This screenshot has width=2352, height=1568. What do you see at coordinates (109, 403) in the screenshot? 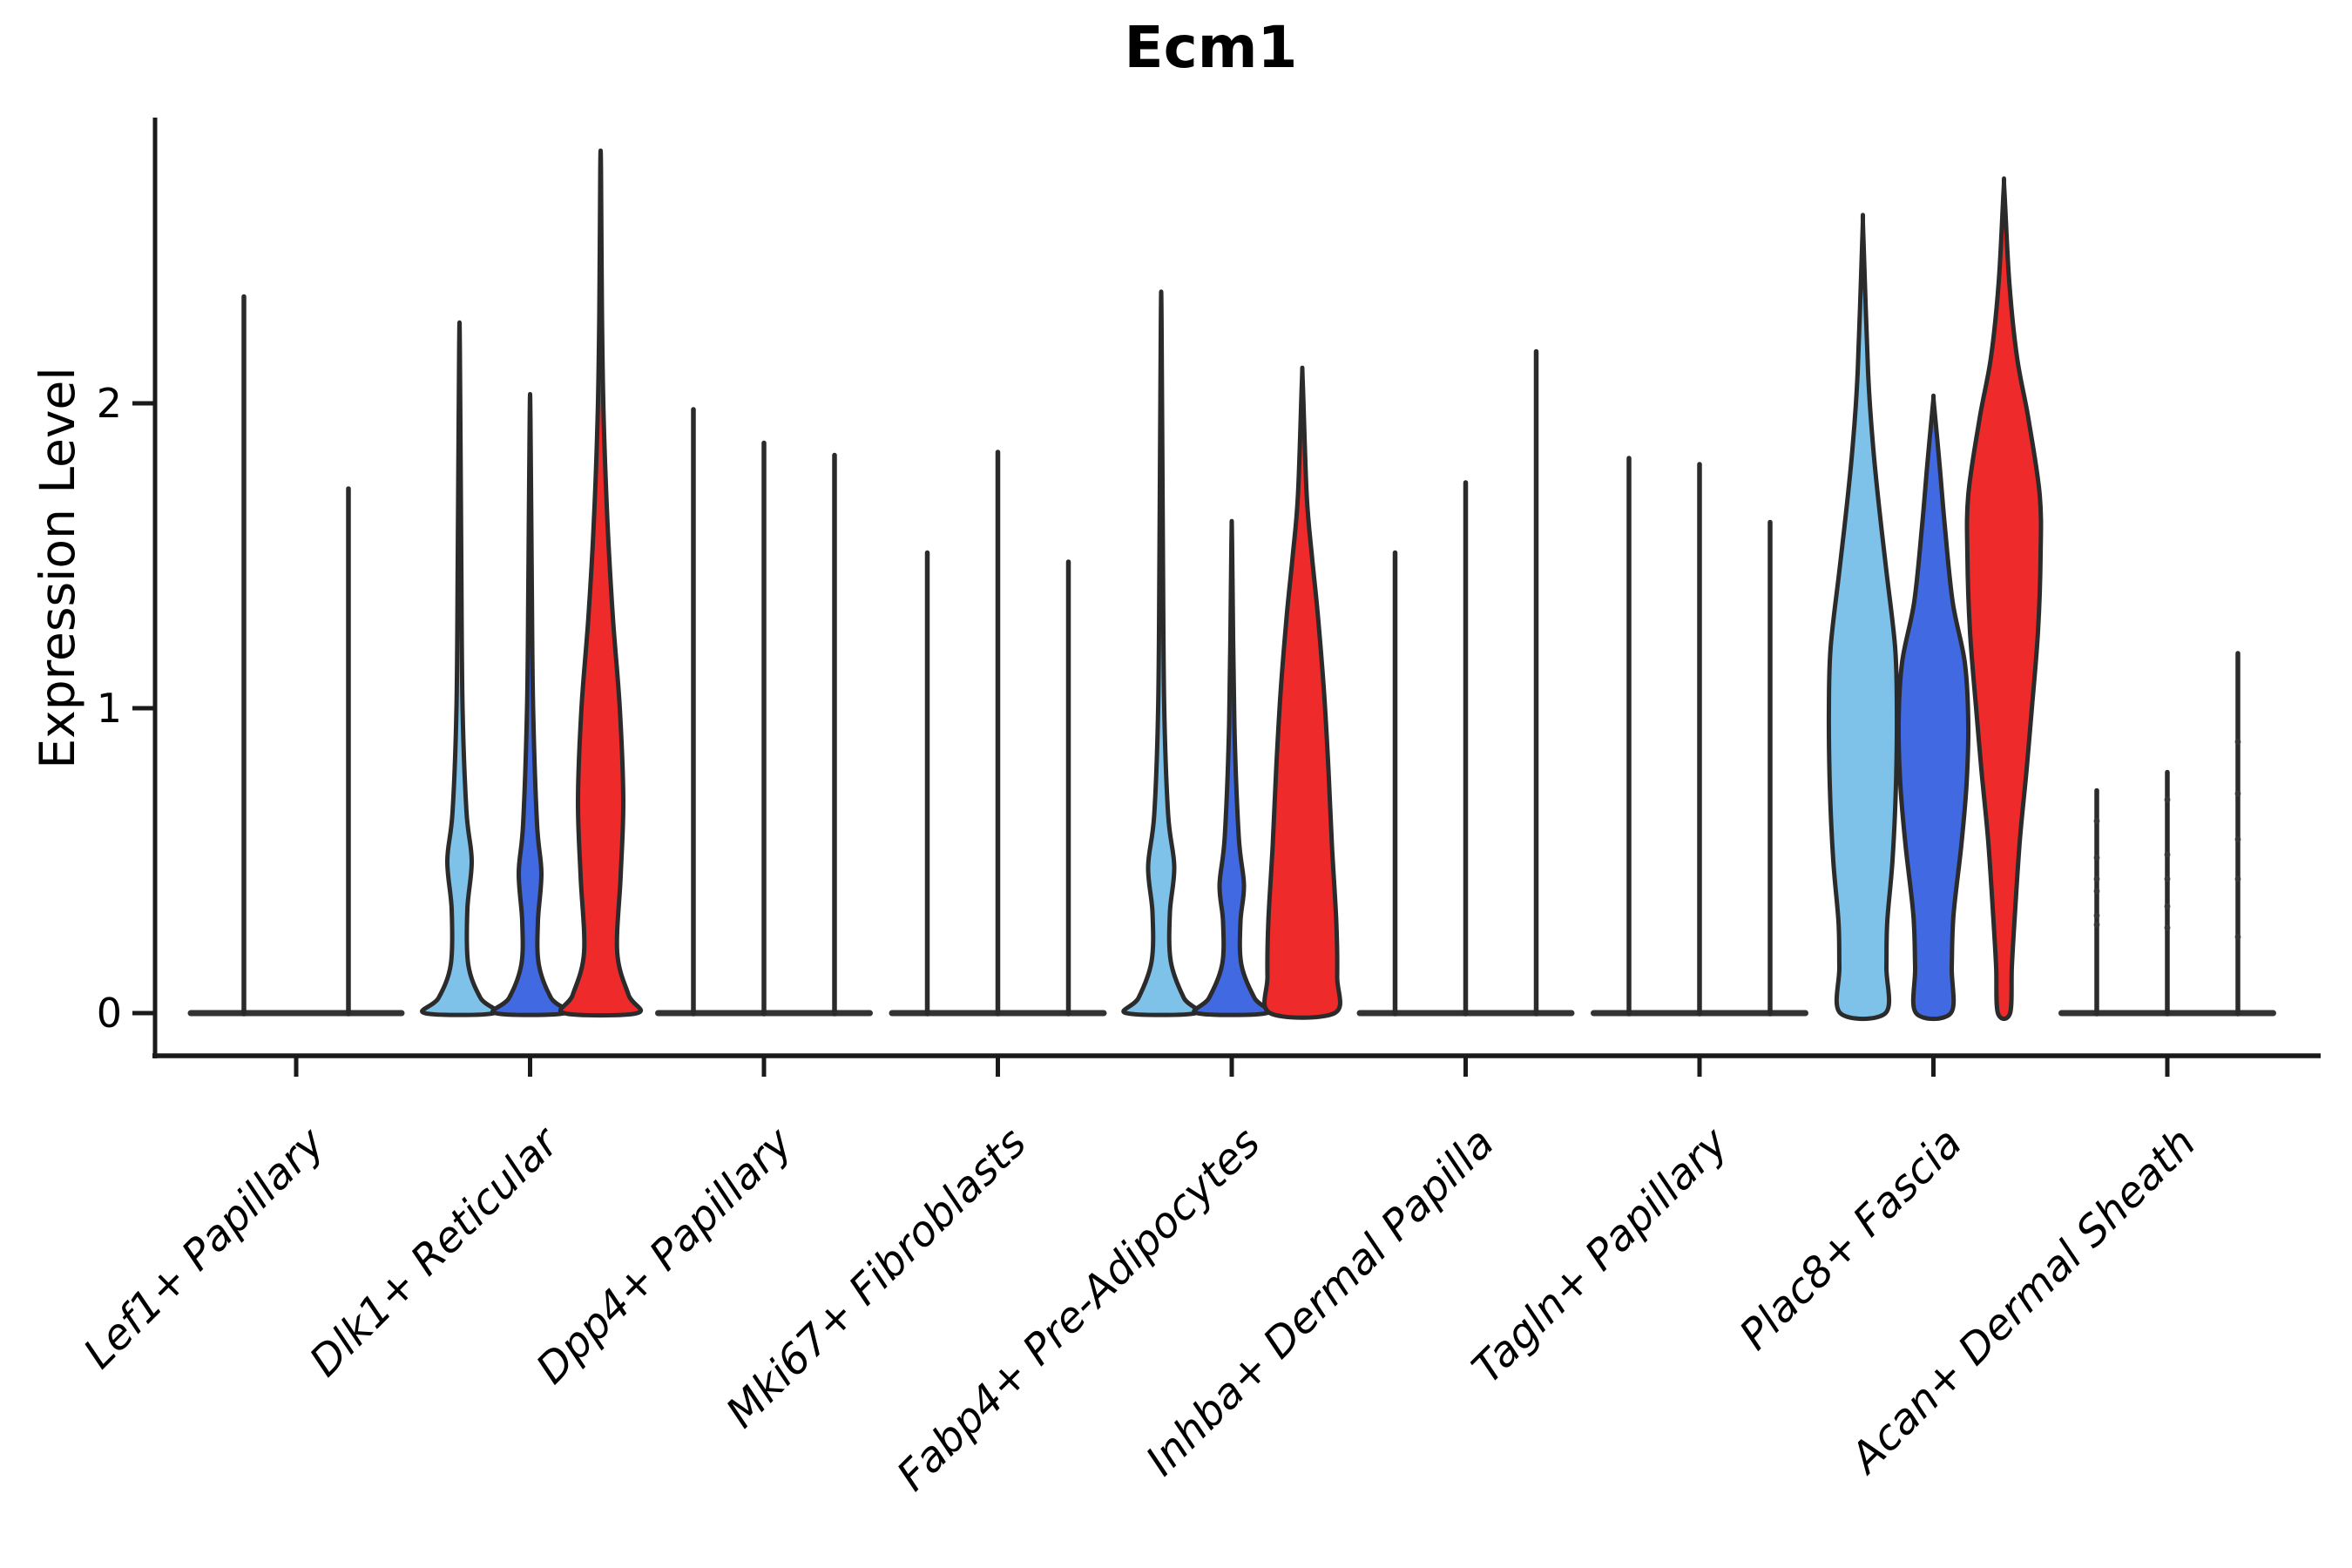
I see `y-tick-label: 2` at bounding box center [109, 403].